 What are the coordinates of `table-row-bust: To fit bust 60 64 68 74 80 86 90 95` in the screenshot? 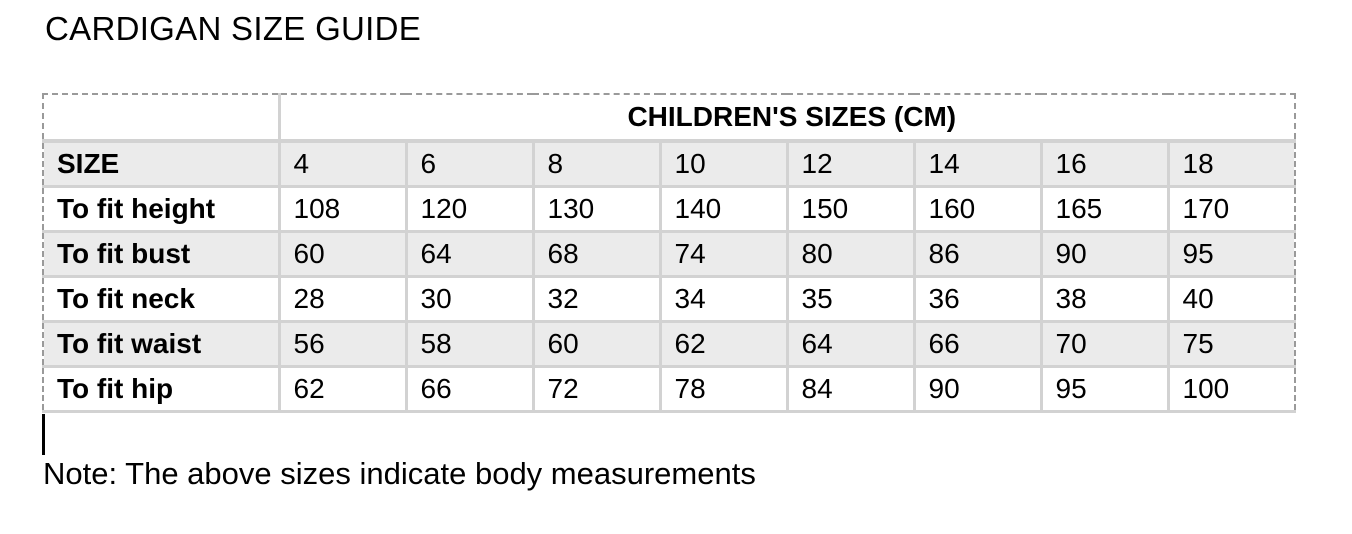 It's located at (669, 254).